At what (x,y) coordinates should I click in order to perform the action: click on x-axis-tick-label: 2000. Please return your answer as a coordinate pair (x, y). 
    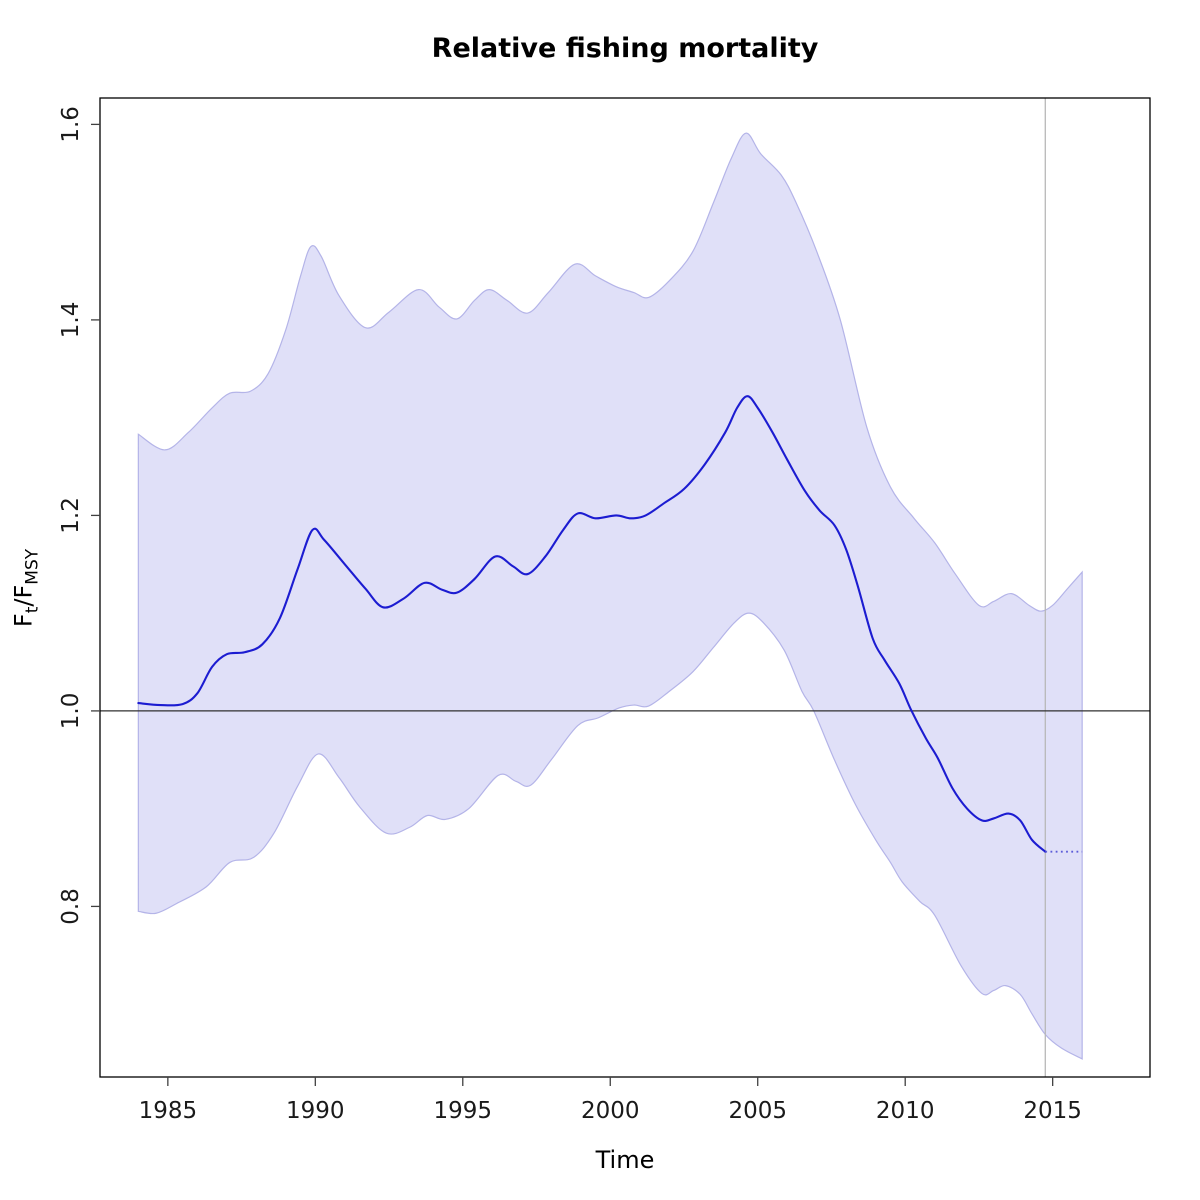
    Looking at the image, I should click on (610, 1111).